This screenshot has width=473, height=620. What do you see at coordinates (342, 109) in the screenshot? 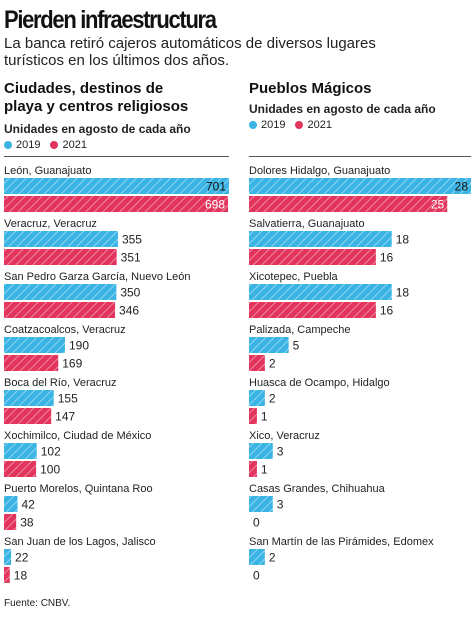
I see `right-panel-subtitle: Unidades en agosto de cada año` at bounding box center [342, 109].